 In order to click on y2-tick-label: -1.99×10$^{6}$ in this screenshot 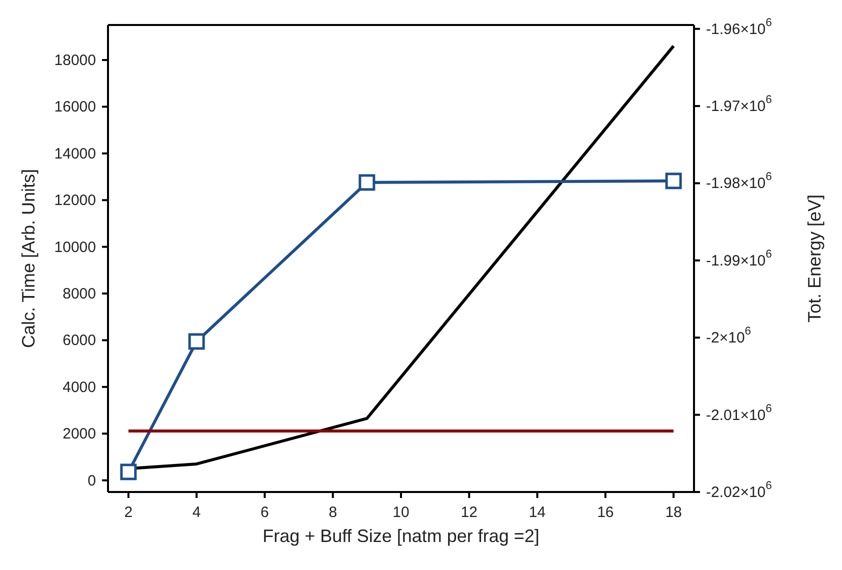, I will do `click(739, 258)`.